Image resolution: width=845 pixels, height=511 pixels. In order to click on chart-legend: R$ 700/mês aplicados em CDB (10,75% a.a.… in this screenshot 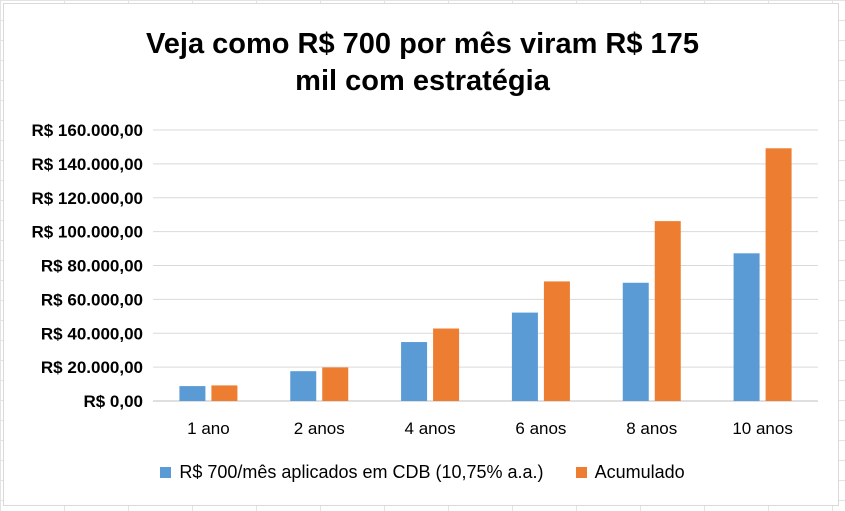, I will do `click(422, 472)`.